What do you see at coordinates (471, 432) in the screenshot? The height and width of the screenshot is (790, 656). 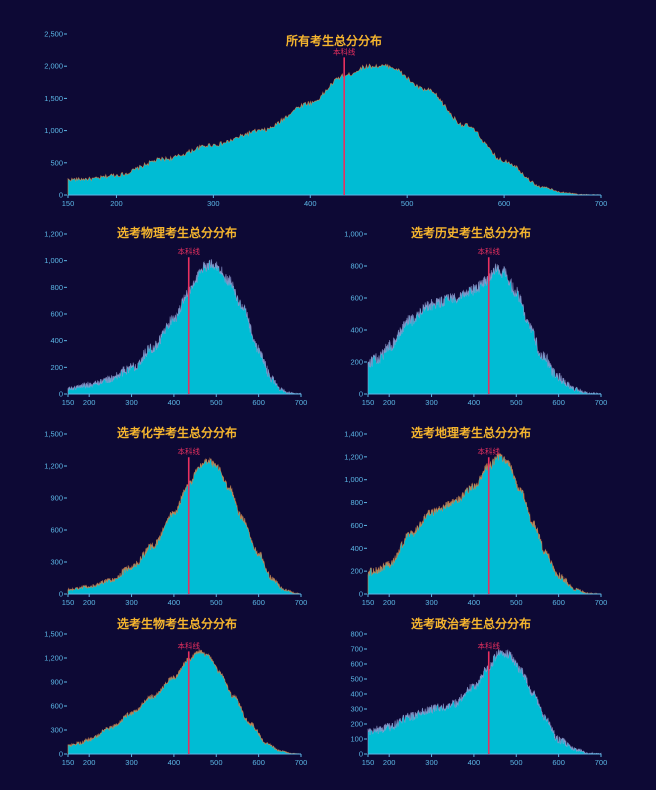 I see `chart-title: 选考地理考生总分分布` at bounding box center [471, 432].